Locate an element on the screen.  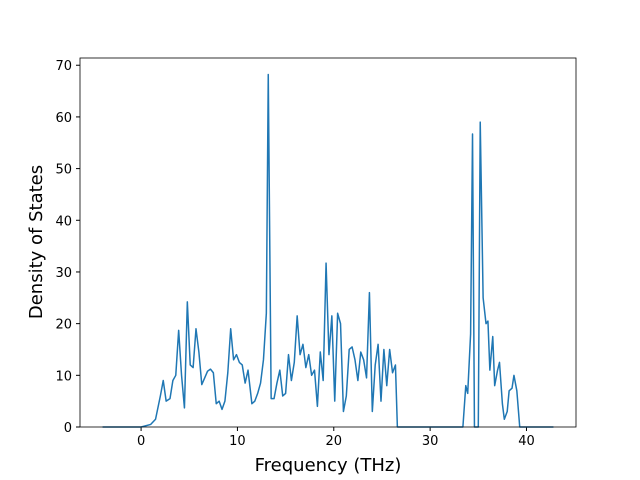
y-axis-label: Density of States is located at coordinates (36, 242).